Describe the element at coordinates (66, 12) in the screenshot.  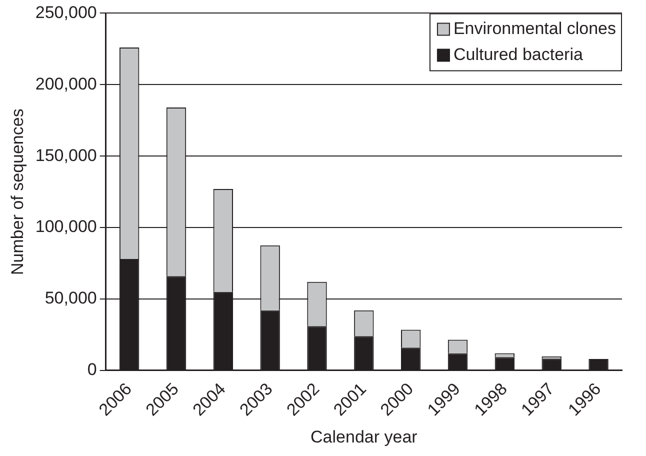
I see `y-tick-label: 250,000` at that location.